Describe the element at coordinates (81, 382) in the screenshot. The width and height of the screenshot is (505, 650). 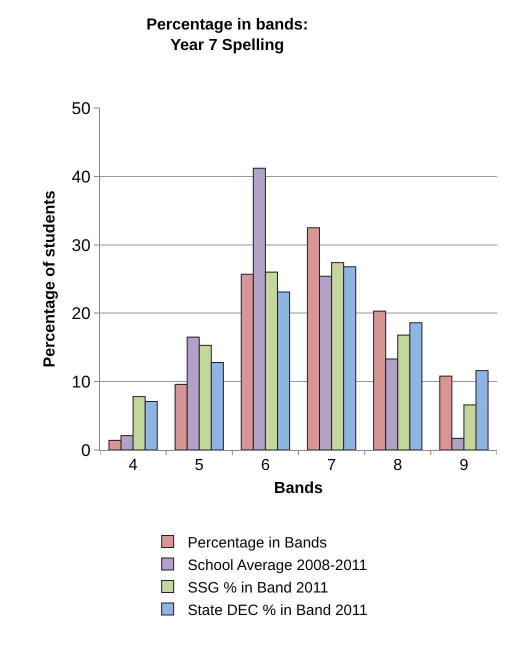
I see `y-tick-label: 10` at that location.